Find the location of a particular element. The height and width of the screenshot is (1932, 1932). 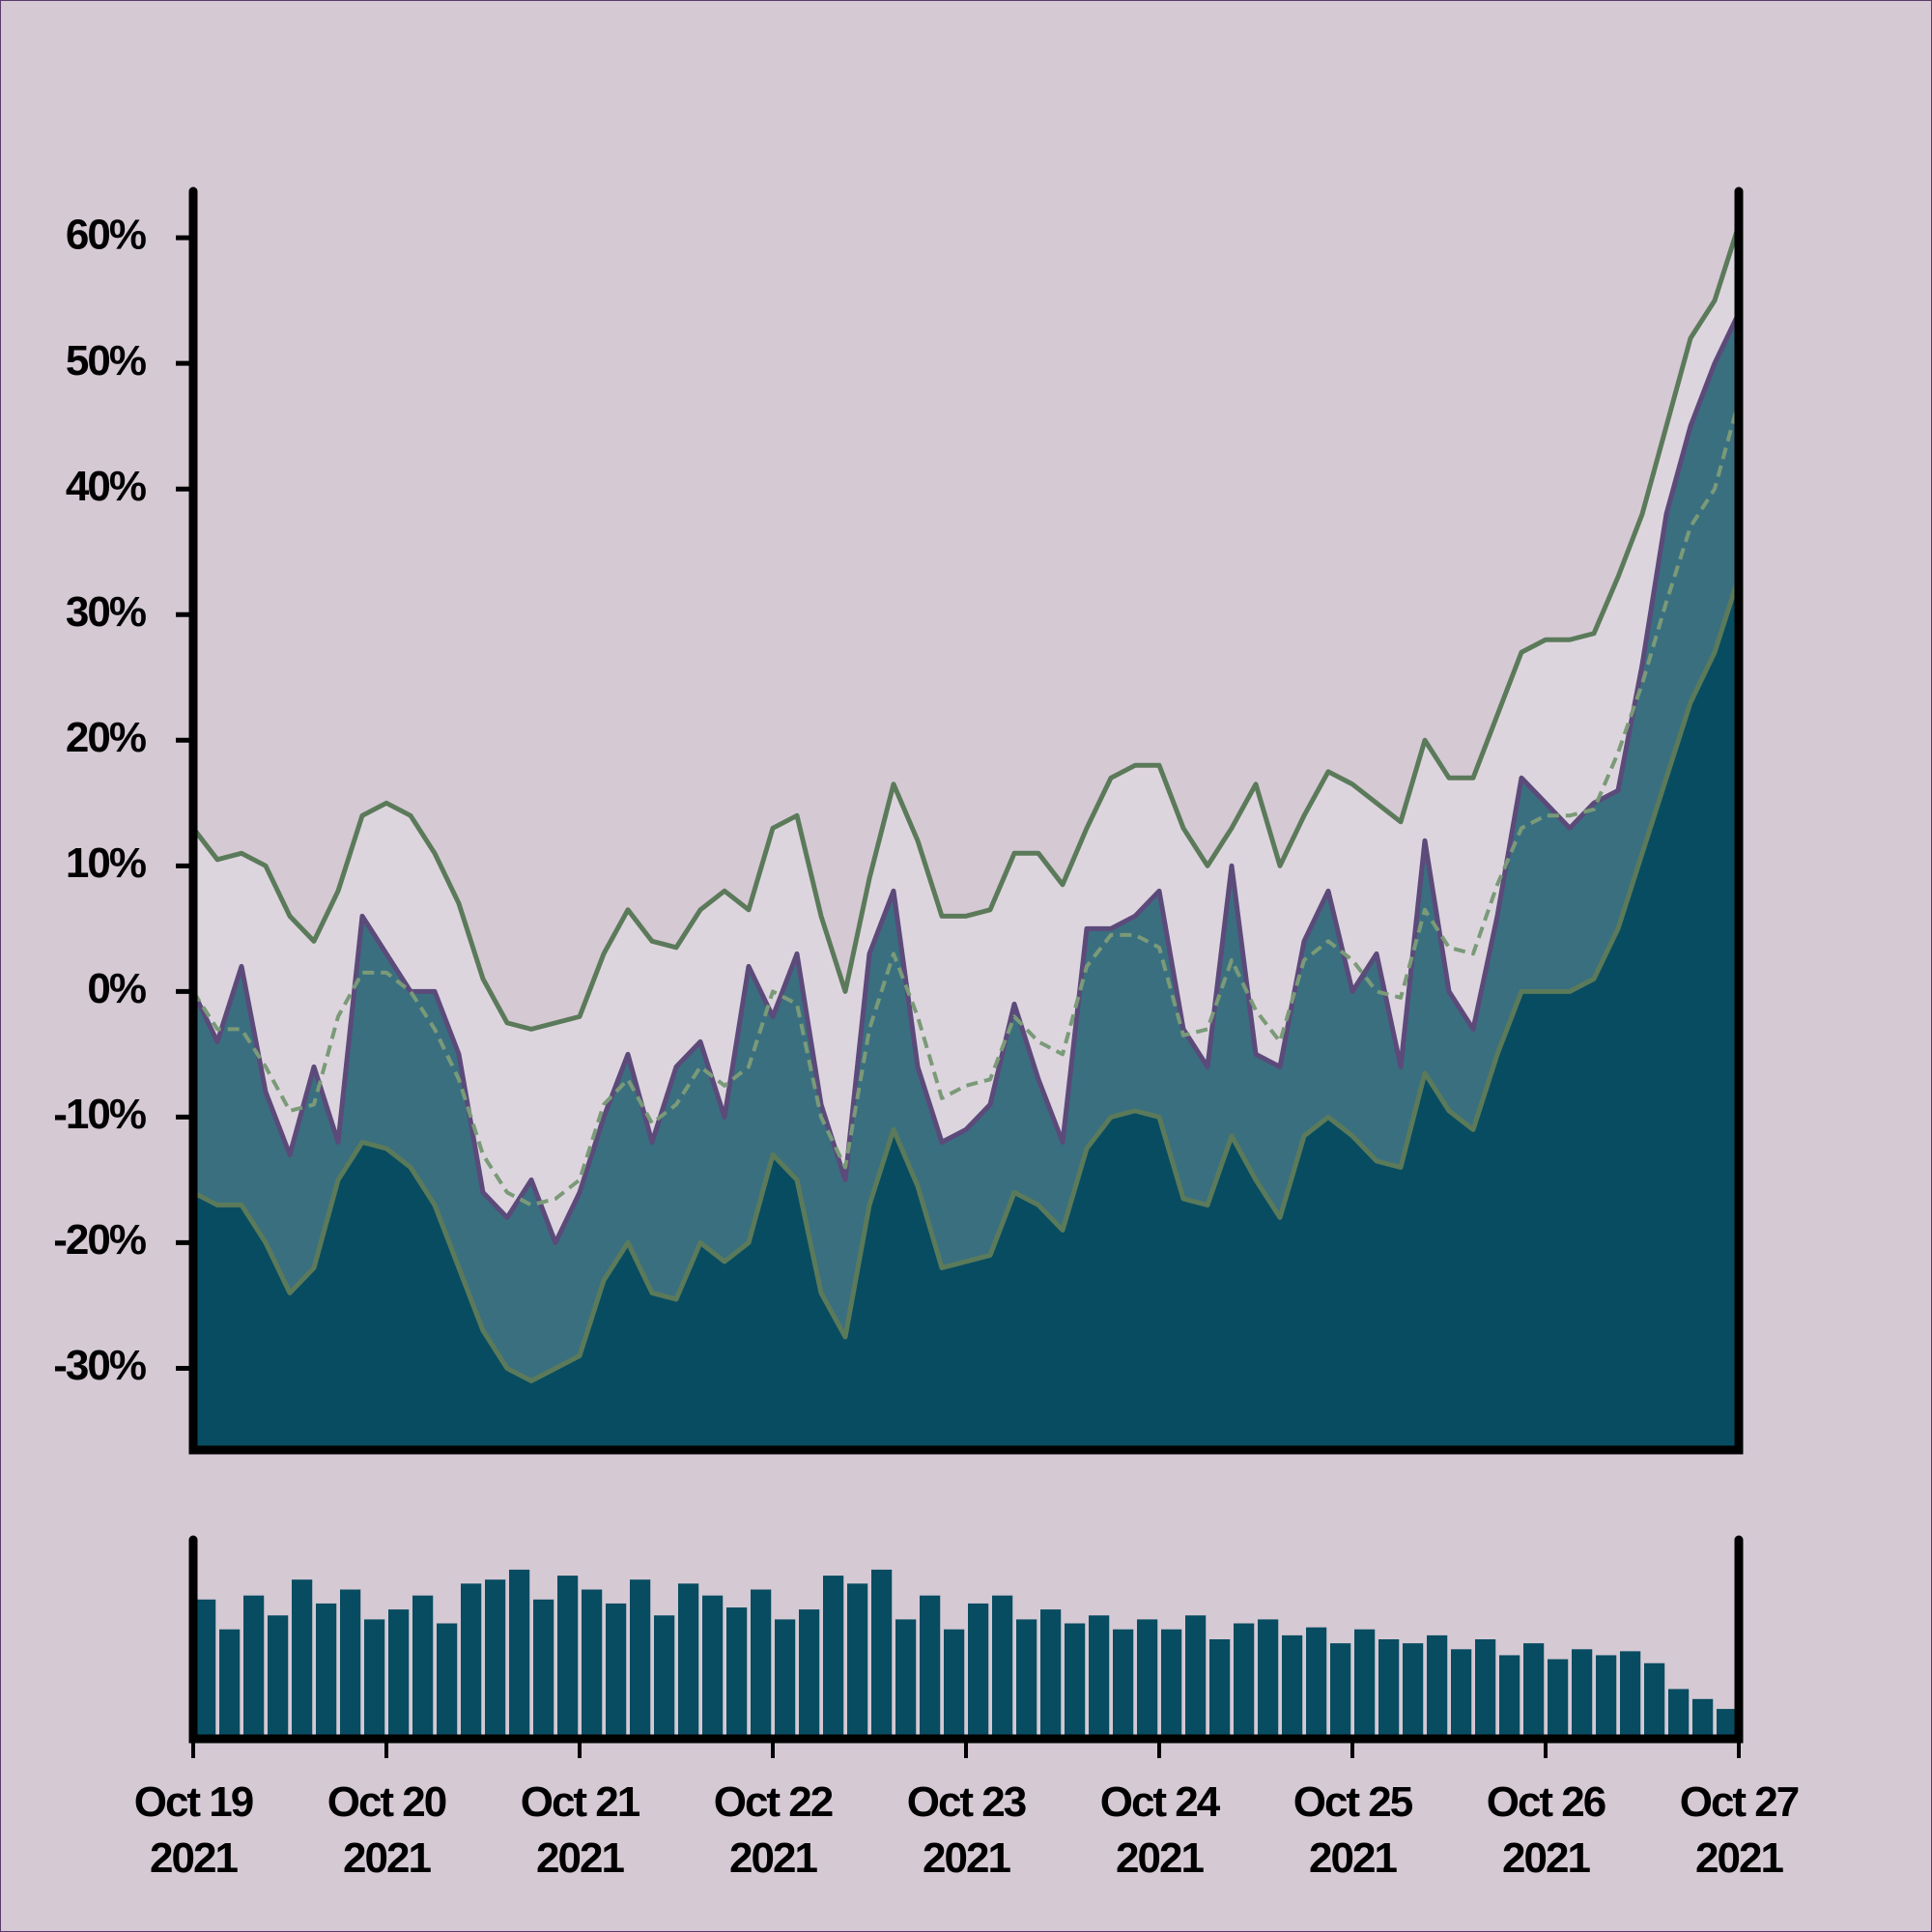

x-tick-label: Oct 19 2021 is located at coordinates (193, 1830).